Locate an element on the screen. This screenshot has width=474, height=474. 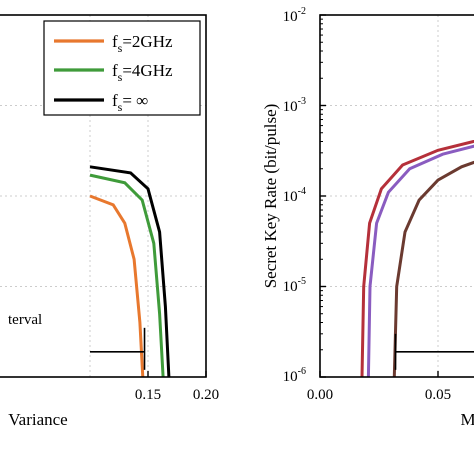
legend-label: fs=4GHz is located at coordinates (142, 72).